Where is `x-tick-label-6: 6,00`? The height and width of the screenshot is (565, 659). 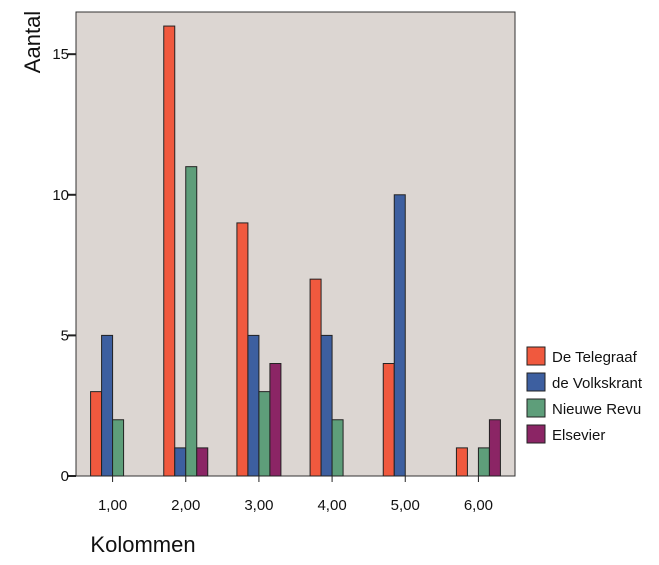 x-tick-label-6: 6,00 is located at coordinates (478, 505).